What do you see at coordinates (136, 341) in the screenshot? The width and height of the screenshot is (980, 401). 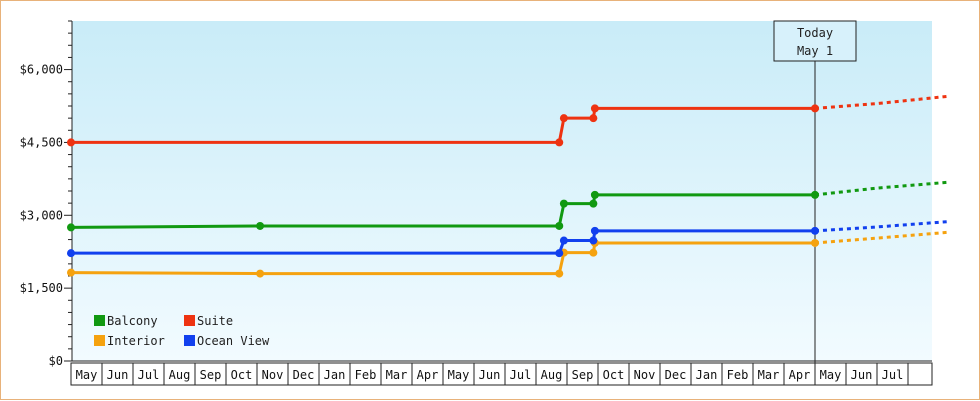 I see `legend-label-interior: Interior` at bounding box center [136, 341].